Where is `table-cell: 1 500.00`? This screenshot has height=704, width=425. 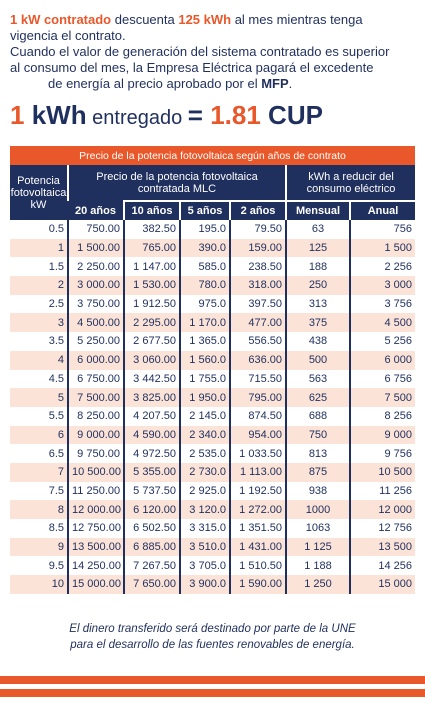
table-cell: 1 500.00 is located at coordinates (95, 248).